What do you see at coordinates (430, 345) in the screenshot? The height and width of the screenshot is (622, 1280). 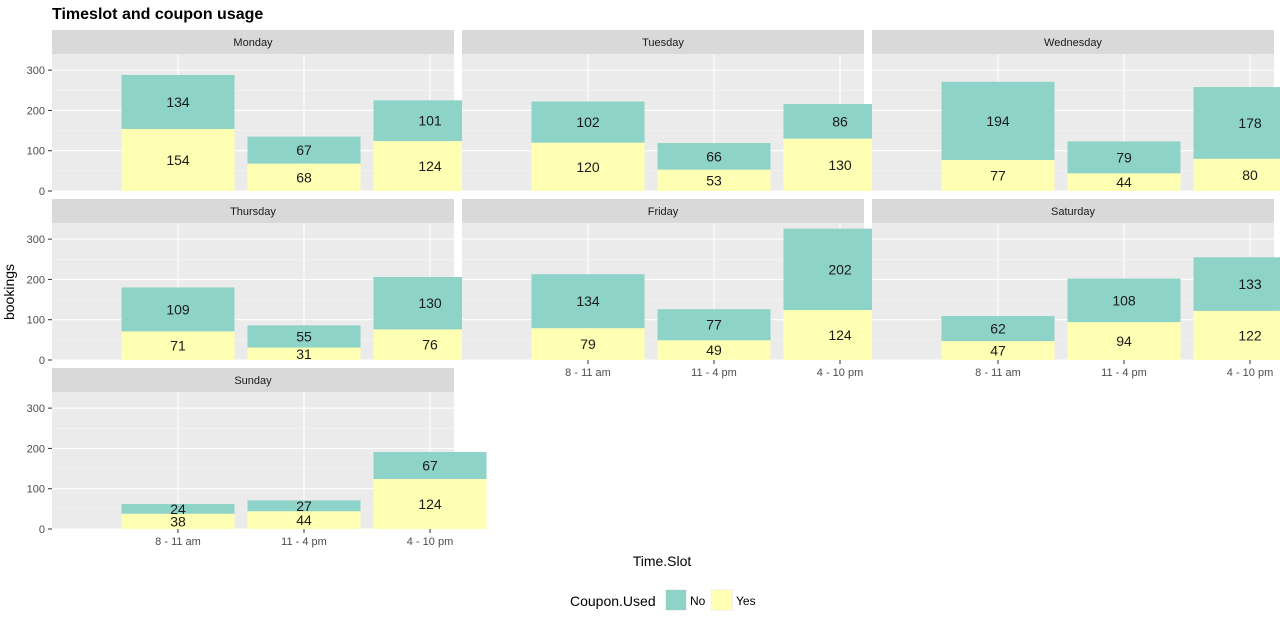 I see `bar-value-label: 76` at bounding box center [430, 345].